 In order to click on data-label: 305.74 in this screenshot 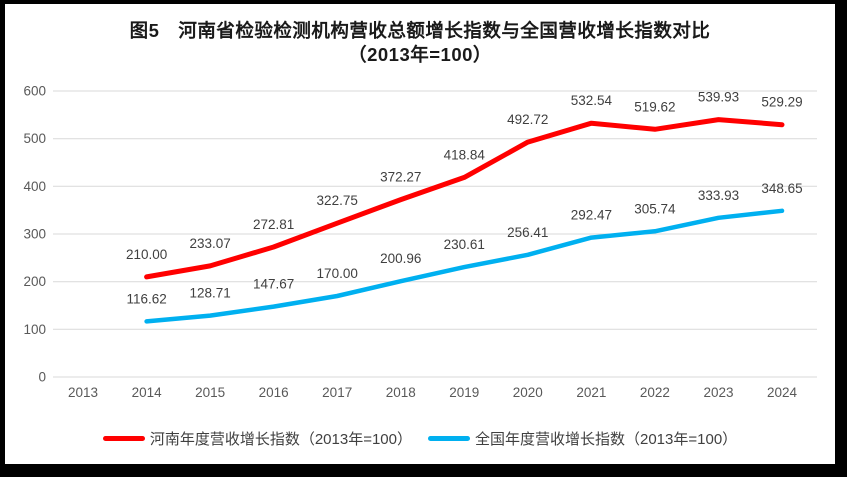, I will do `click(655, 208)`.